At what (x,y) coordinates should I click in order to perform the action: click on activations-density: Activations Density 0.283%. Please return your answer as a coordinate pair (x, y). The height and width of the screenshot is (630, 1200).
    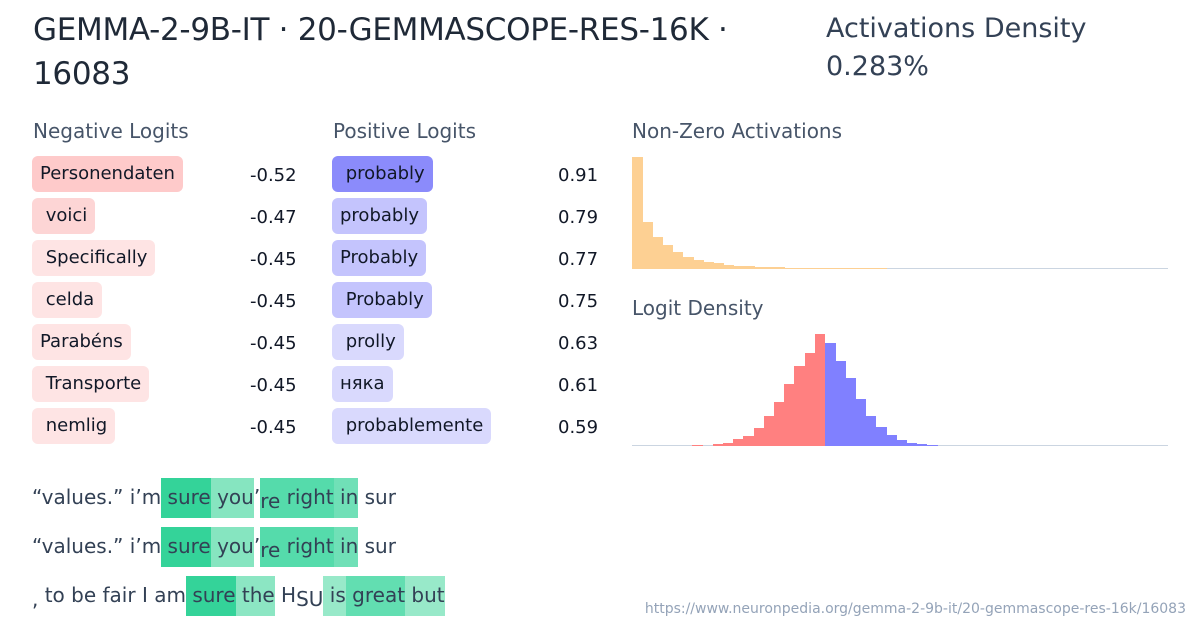
    Looking at the image, I should click on (956, 48).